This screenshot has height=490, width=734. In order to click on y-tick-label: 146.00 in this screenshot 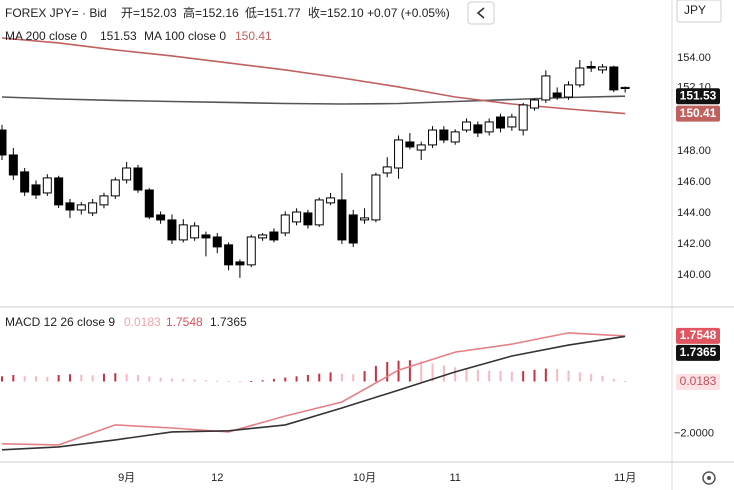, I will do `click(694, 182)`.